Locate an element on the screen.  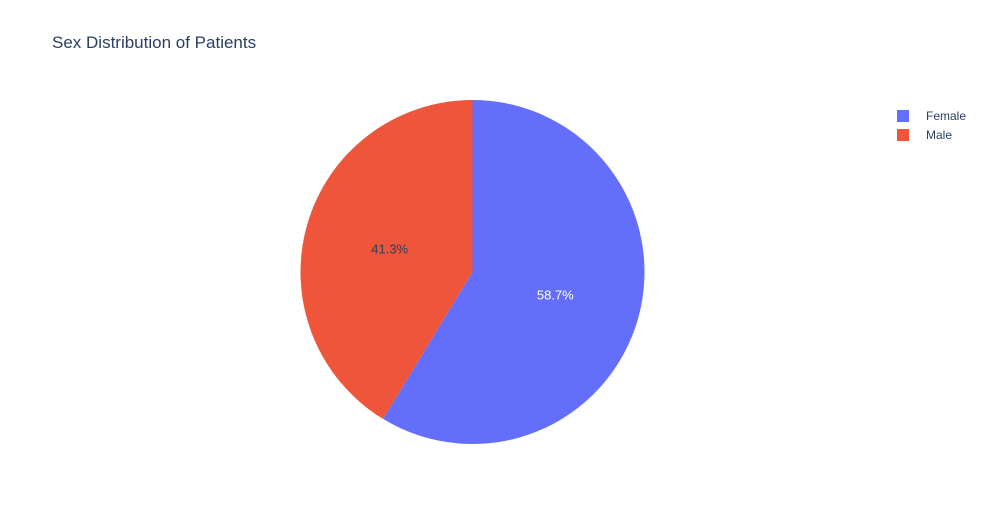
legend-label-female: Female is located at coordinates (946, 115).